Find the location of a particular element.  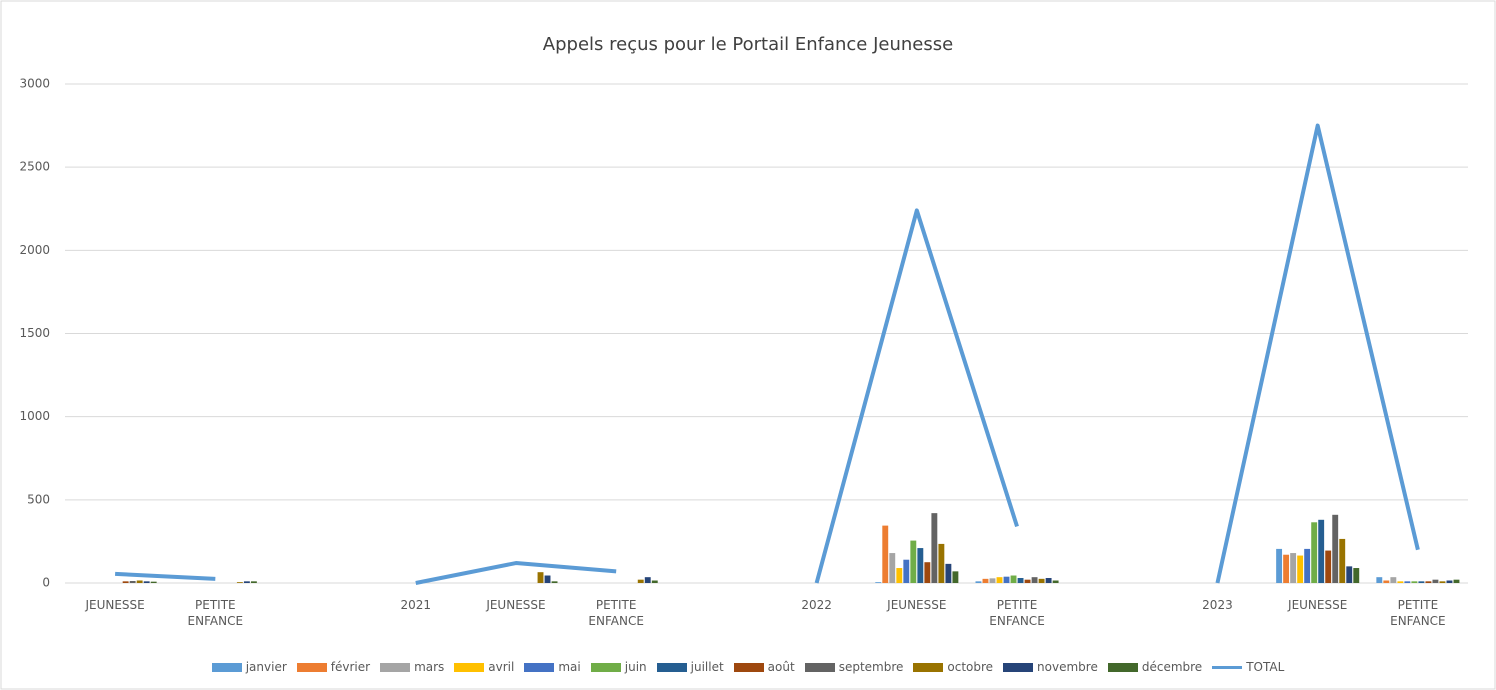

legend-label: TOTAL is located at coordinates (1265, 667).